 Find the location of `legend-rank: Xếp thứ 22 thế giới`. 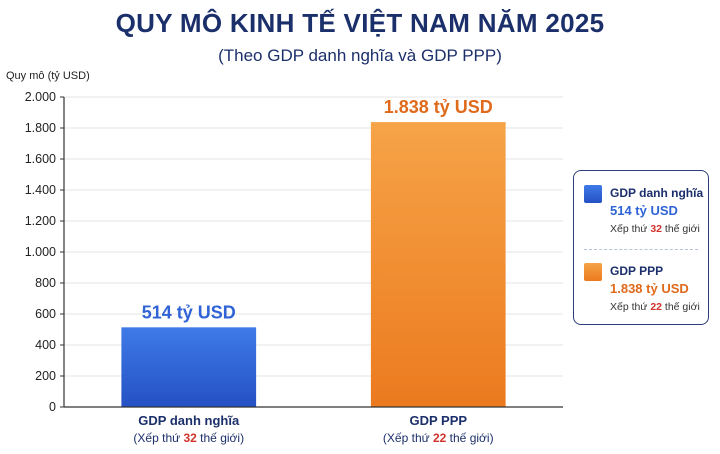

legend-rank: Xếp thứ 22 thế giới is located at coordinates (655, 307).